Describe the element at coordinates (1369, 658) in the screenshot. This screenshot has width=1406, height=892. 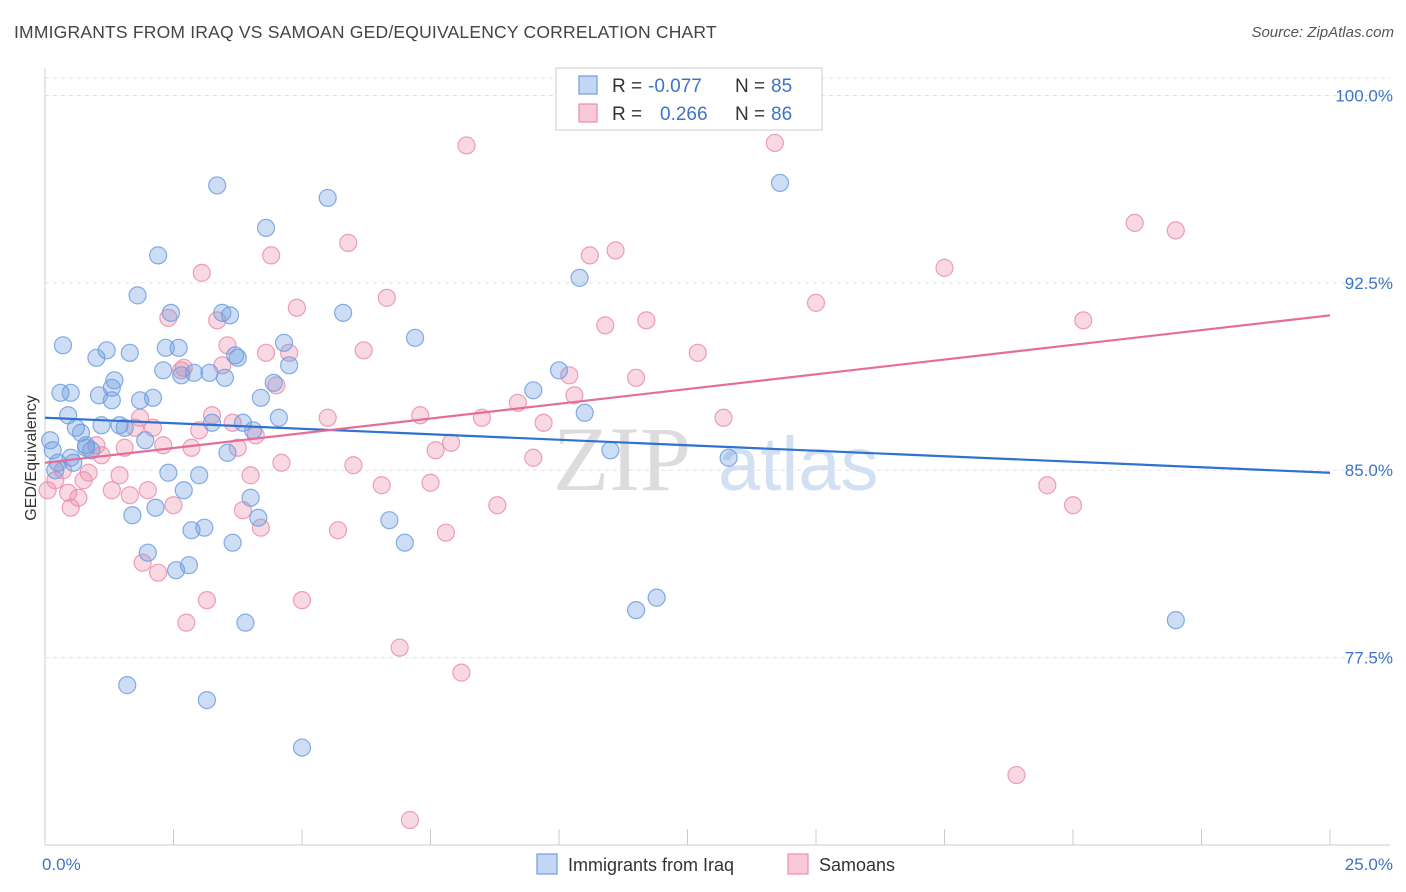
I see `y-tick-label: 77.5%` at that location.